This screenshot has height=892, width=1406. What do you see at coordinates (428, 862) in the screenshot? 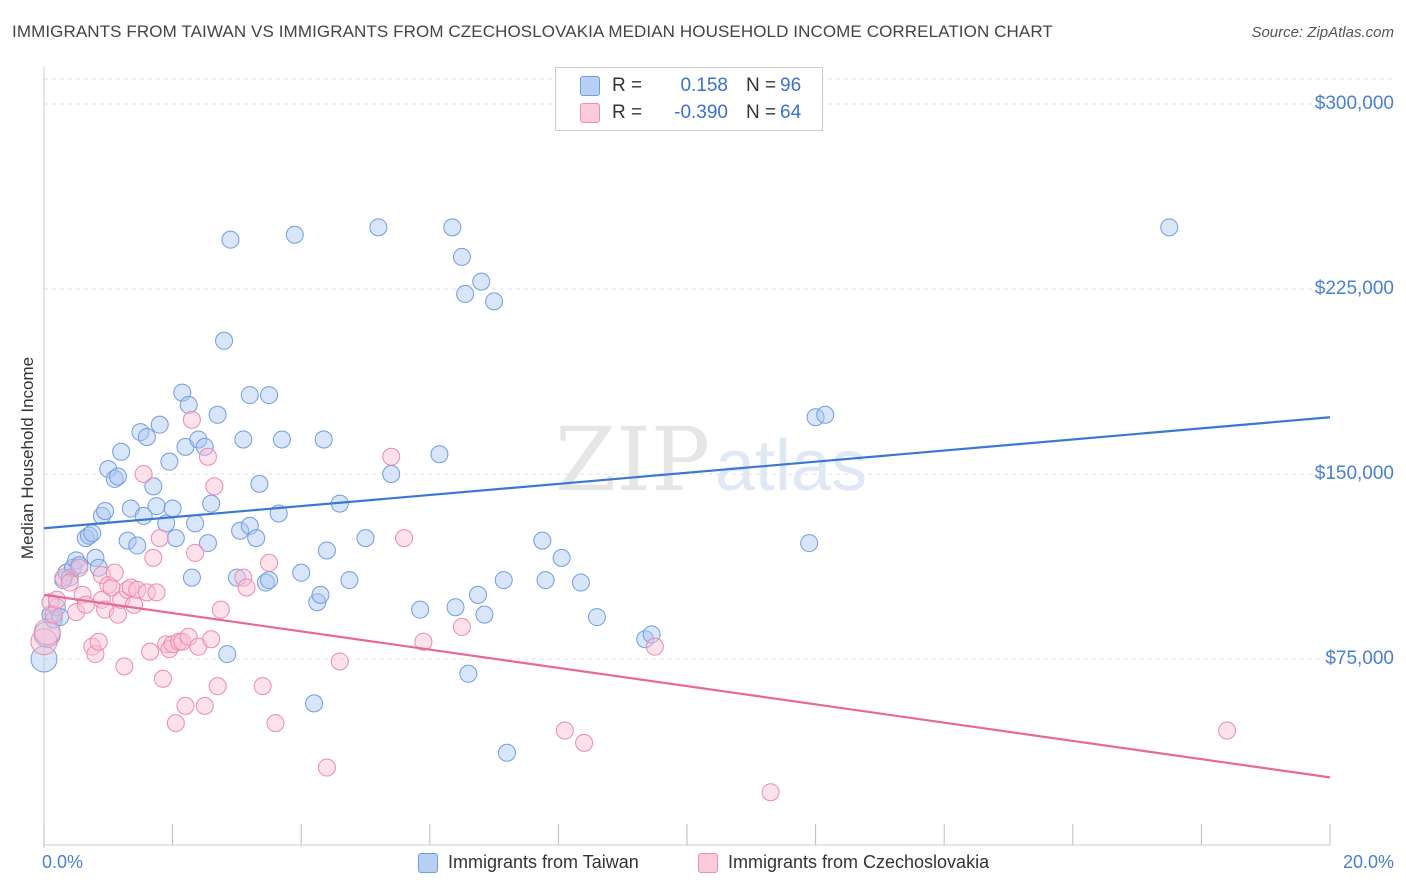
I see `bottom-legend-swatch-taiwan` at bounding box center [428, 862].